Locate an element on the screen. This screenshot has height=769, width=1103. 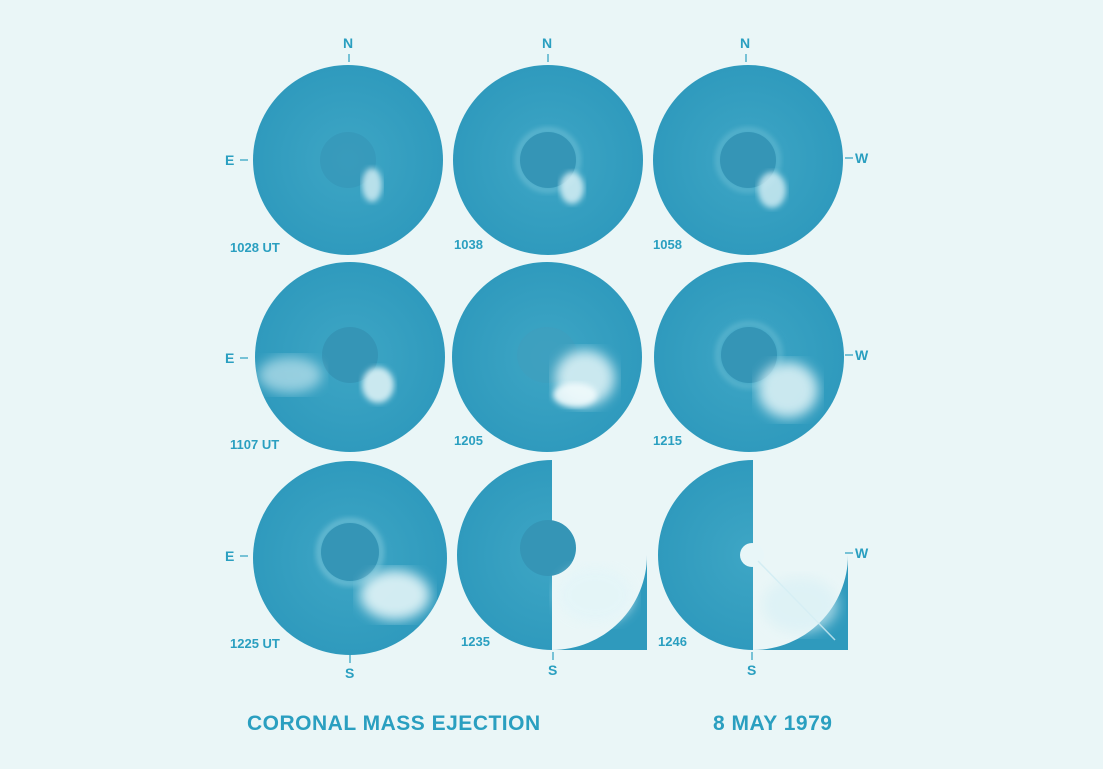
time-label: 1058 is located at coordinates (667, 244).